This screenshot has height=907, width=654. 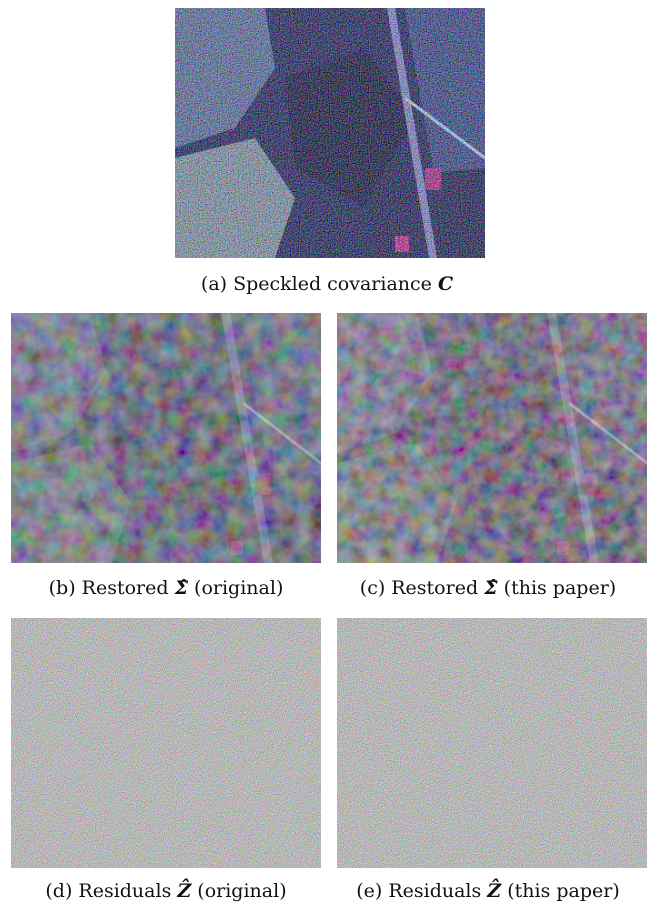 I want to click on residuals-this-paper-image, so click(x=492, y=743).